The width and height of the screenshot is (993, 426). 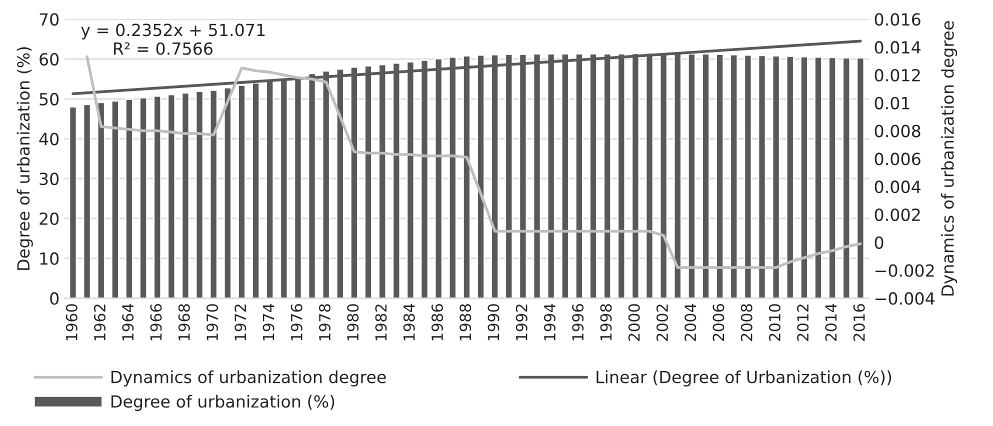 I want to click on y2-tick-label: 0.008, so click(x=897, y=131).